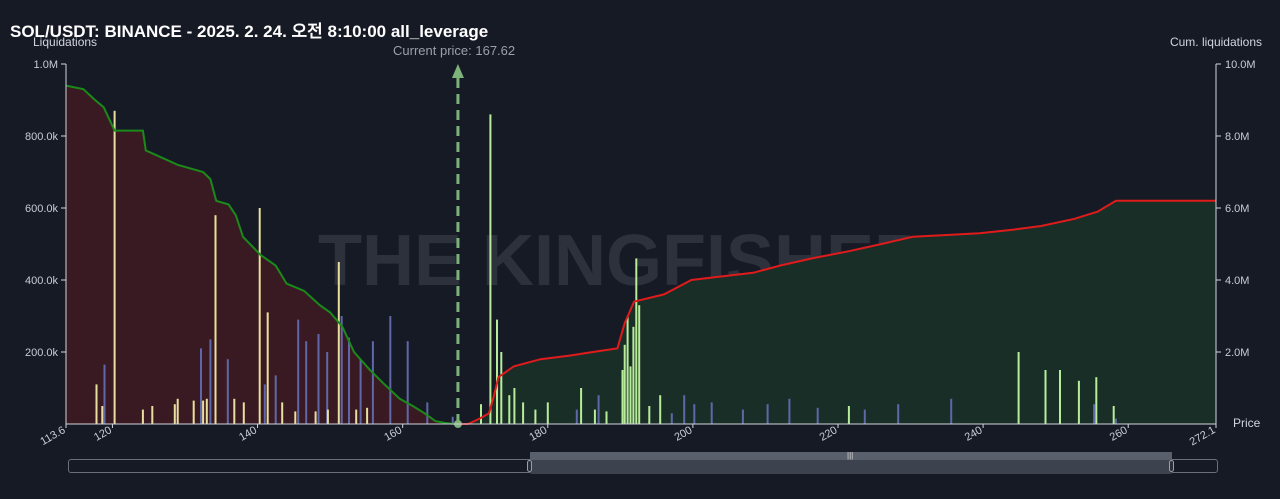  Describe the element at coordinates (529, 466) in the screenshot. I see `range-handle-left` at that location.